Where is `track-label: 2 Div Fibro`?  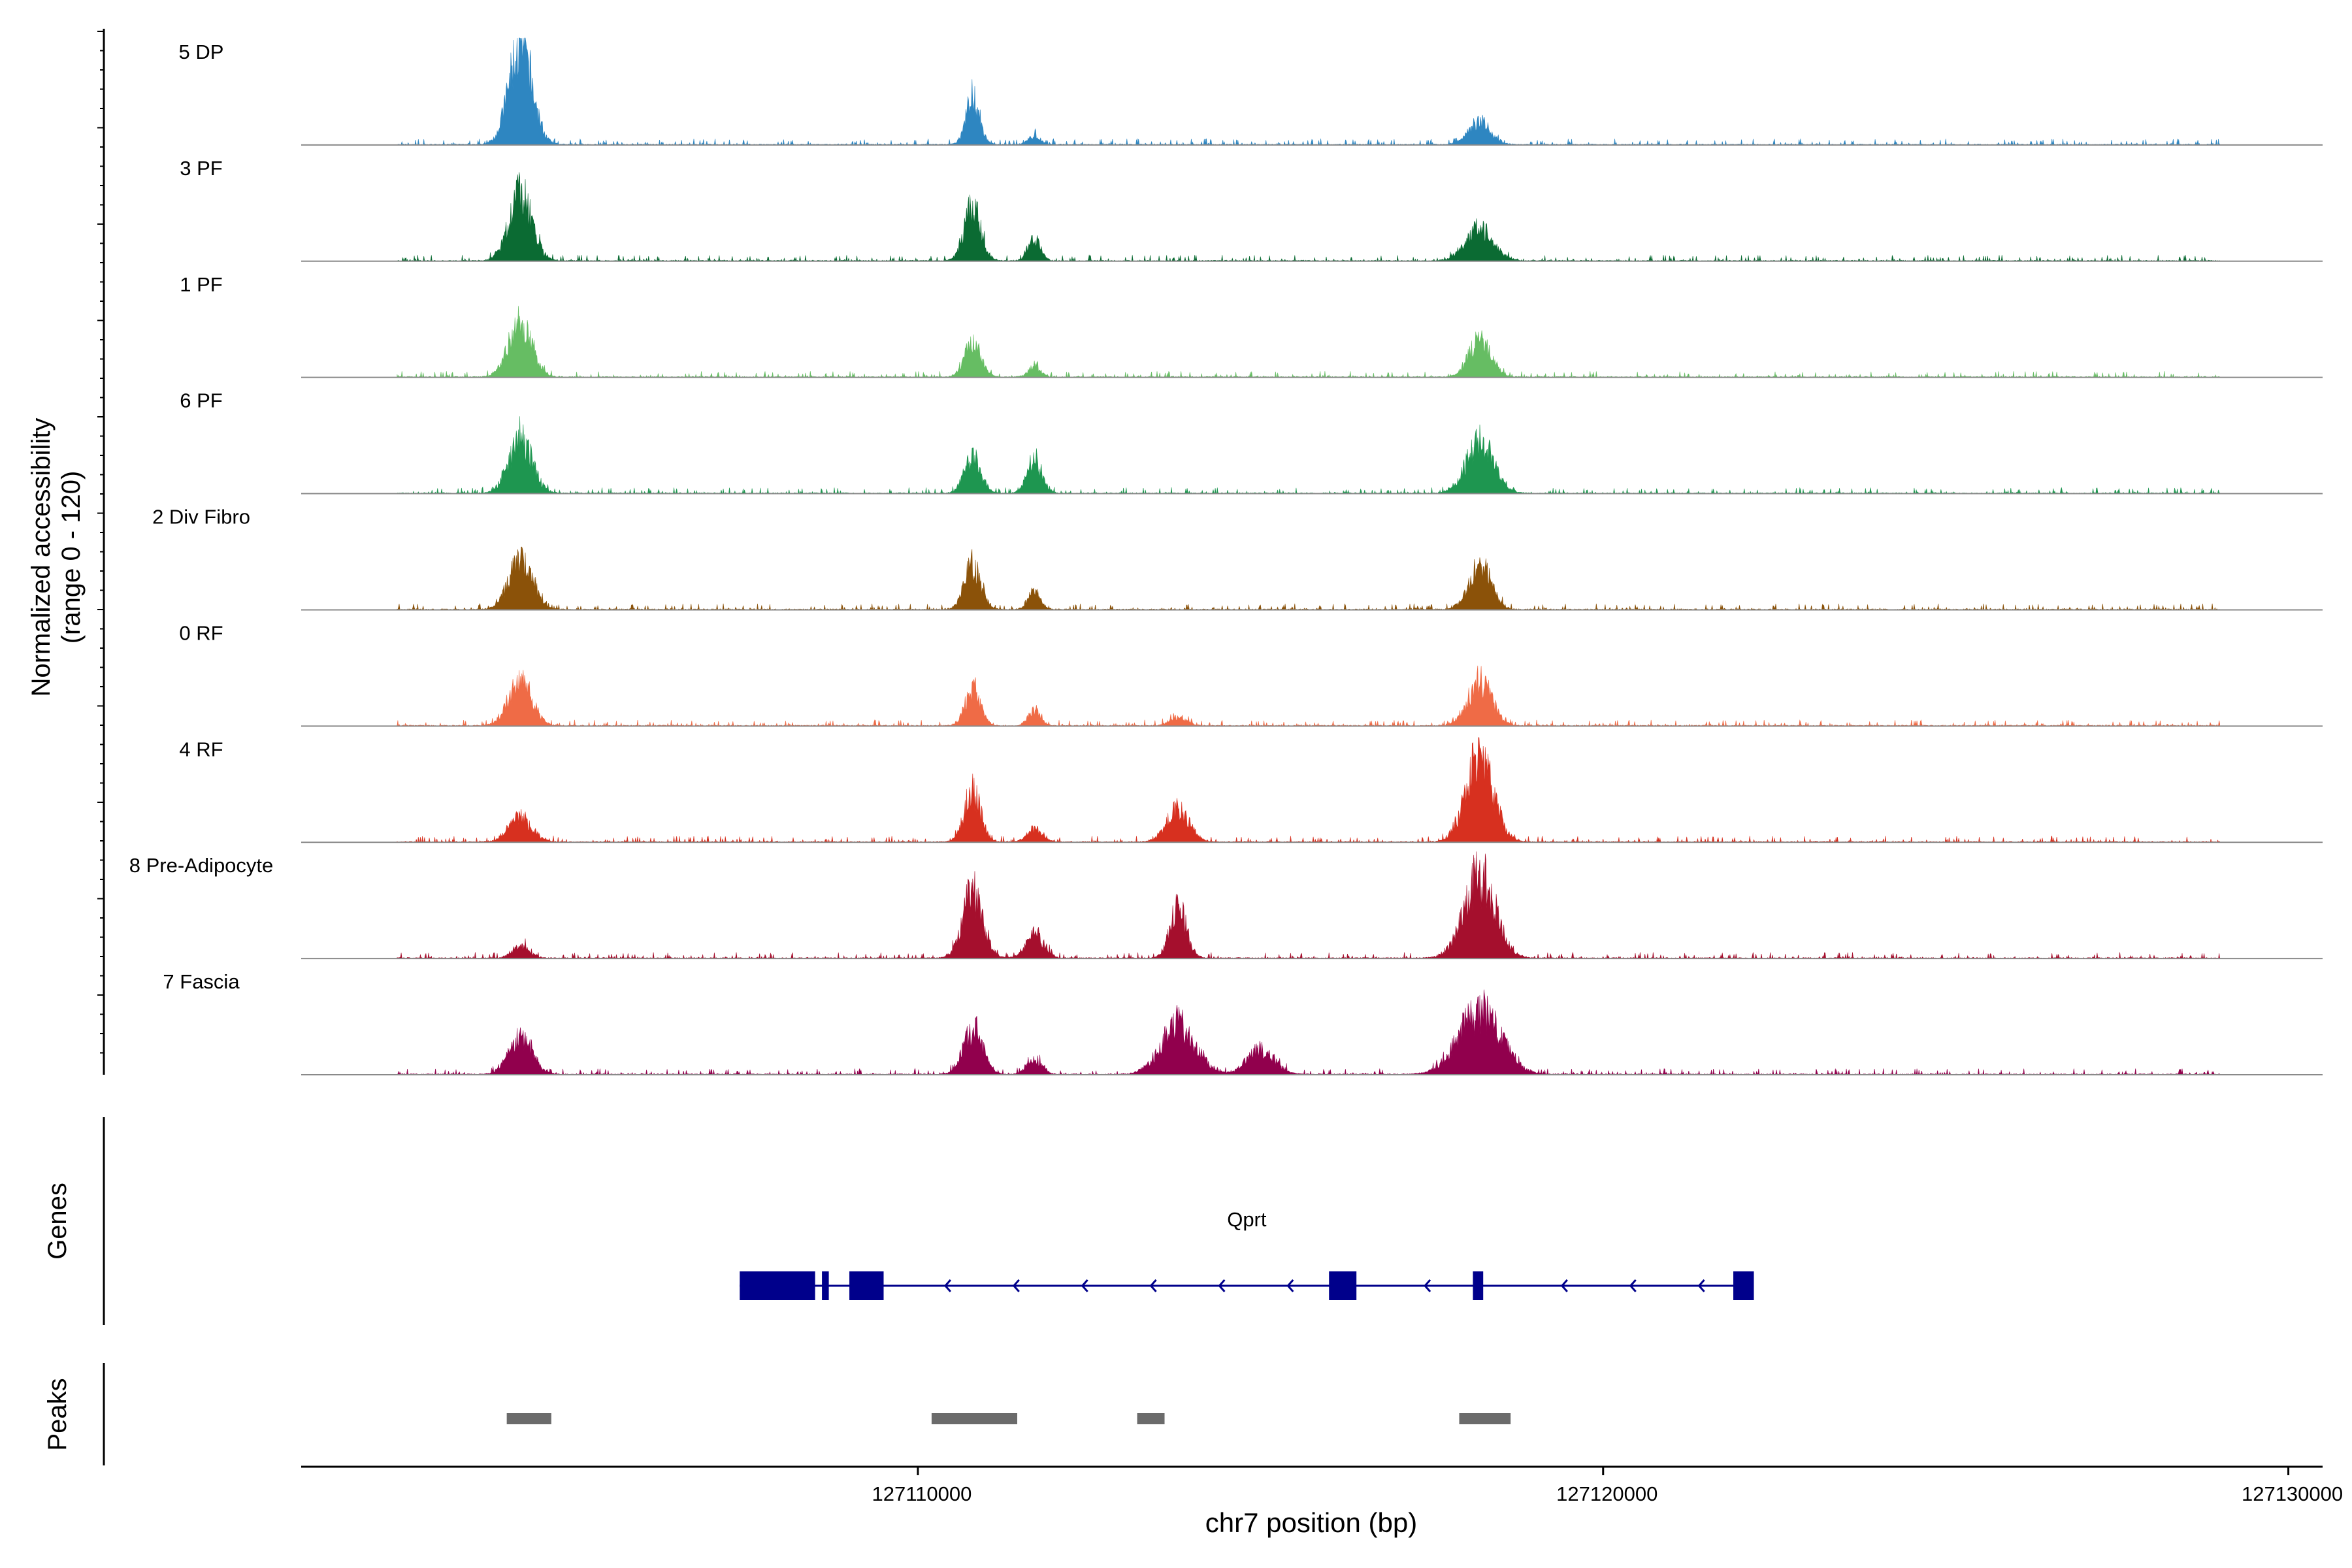
track-label: 2 Div Fibro is located at coordinates (201, 517).